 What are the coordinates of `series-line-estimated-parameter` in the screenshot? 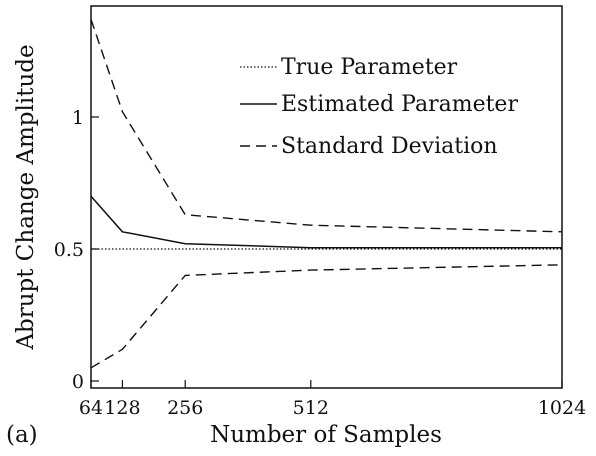 It's located at (326, 222).